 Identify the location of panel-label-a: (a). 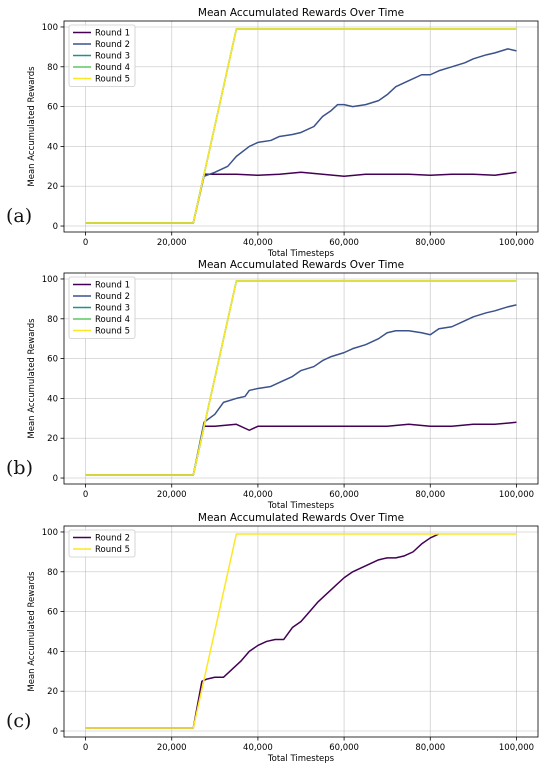
(19, 216).